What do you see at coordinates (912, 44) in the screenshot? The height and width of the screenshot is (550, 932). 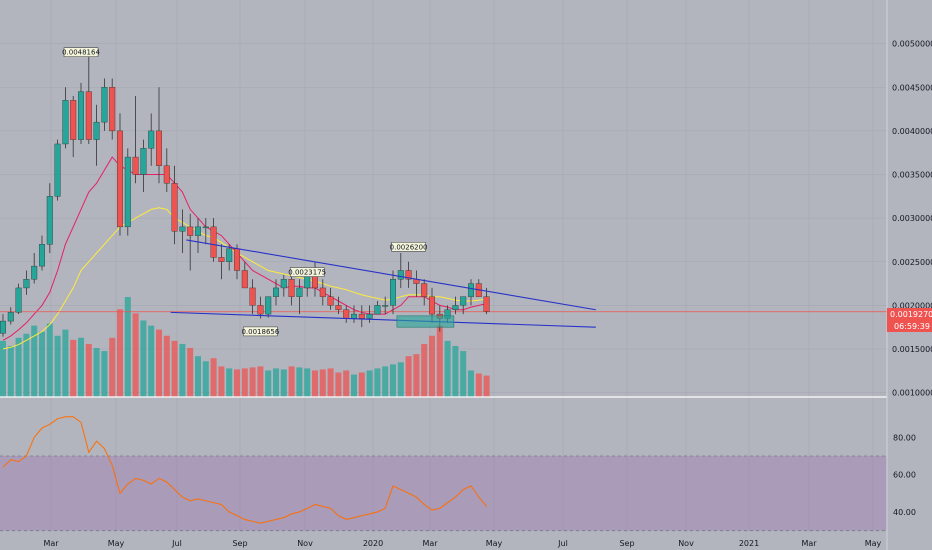 I see `price-tick-label: 0.0050000` at bounding box center [912, 44].